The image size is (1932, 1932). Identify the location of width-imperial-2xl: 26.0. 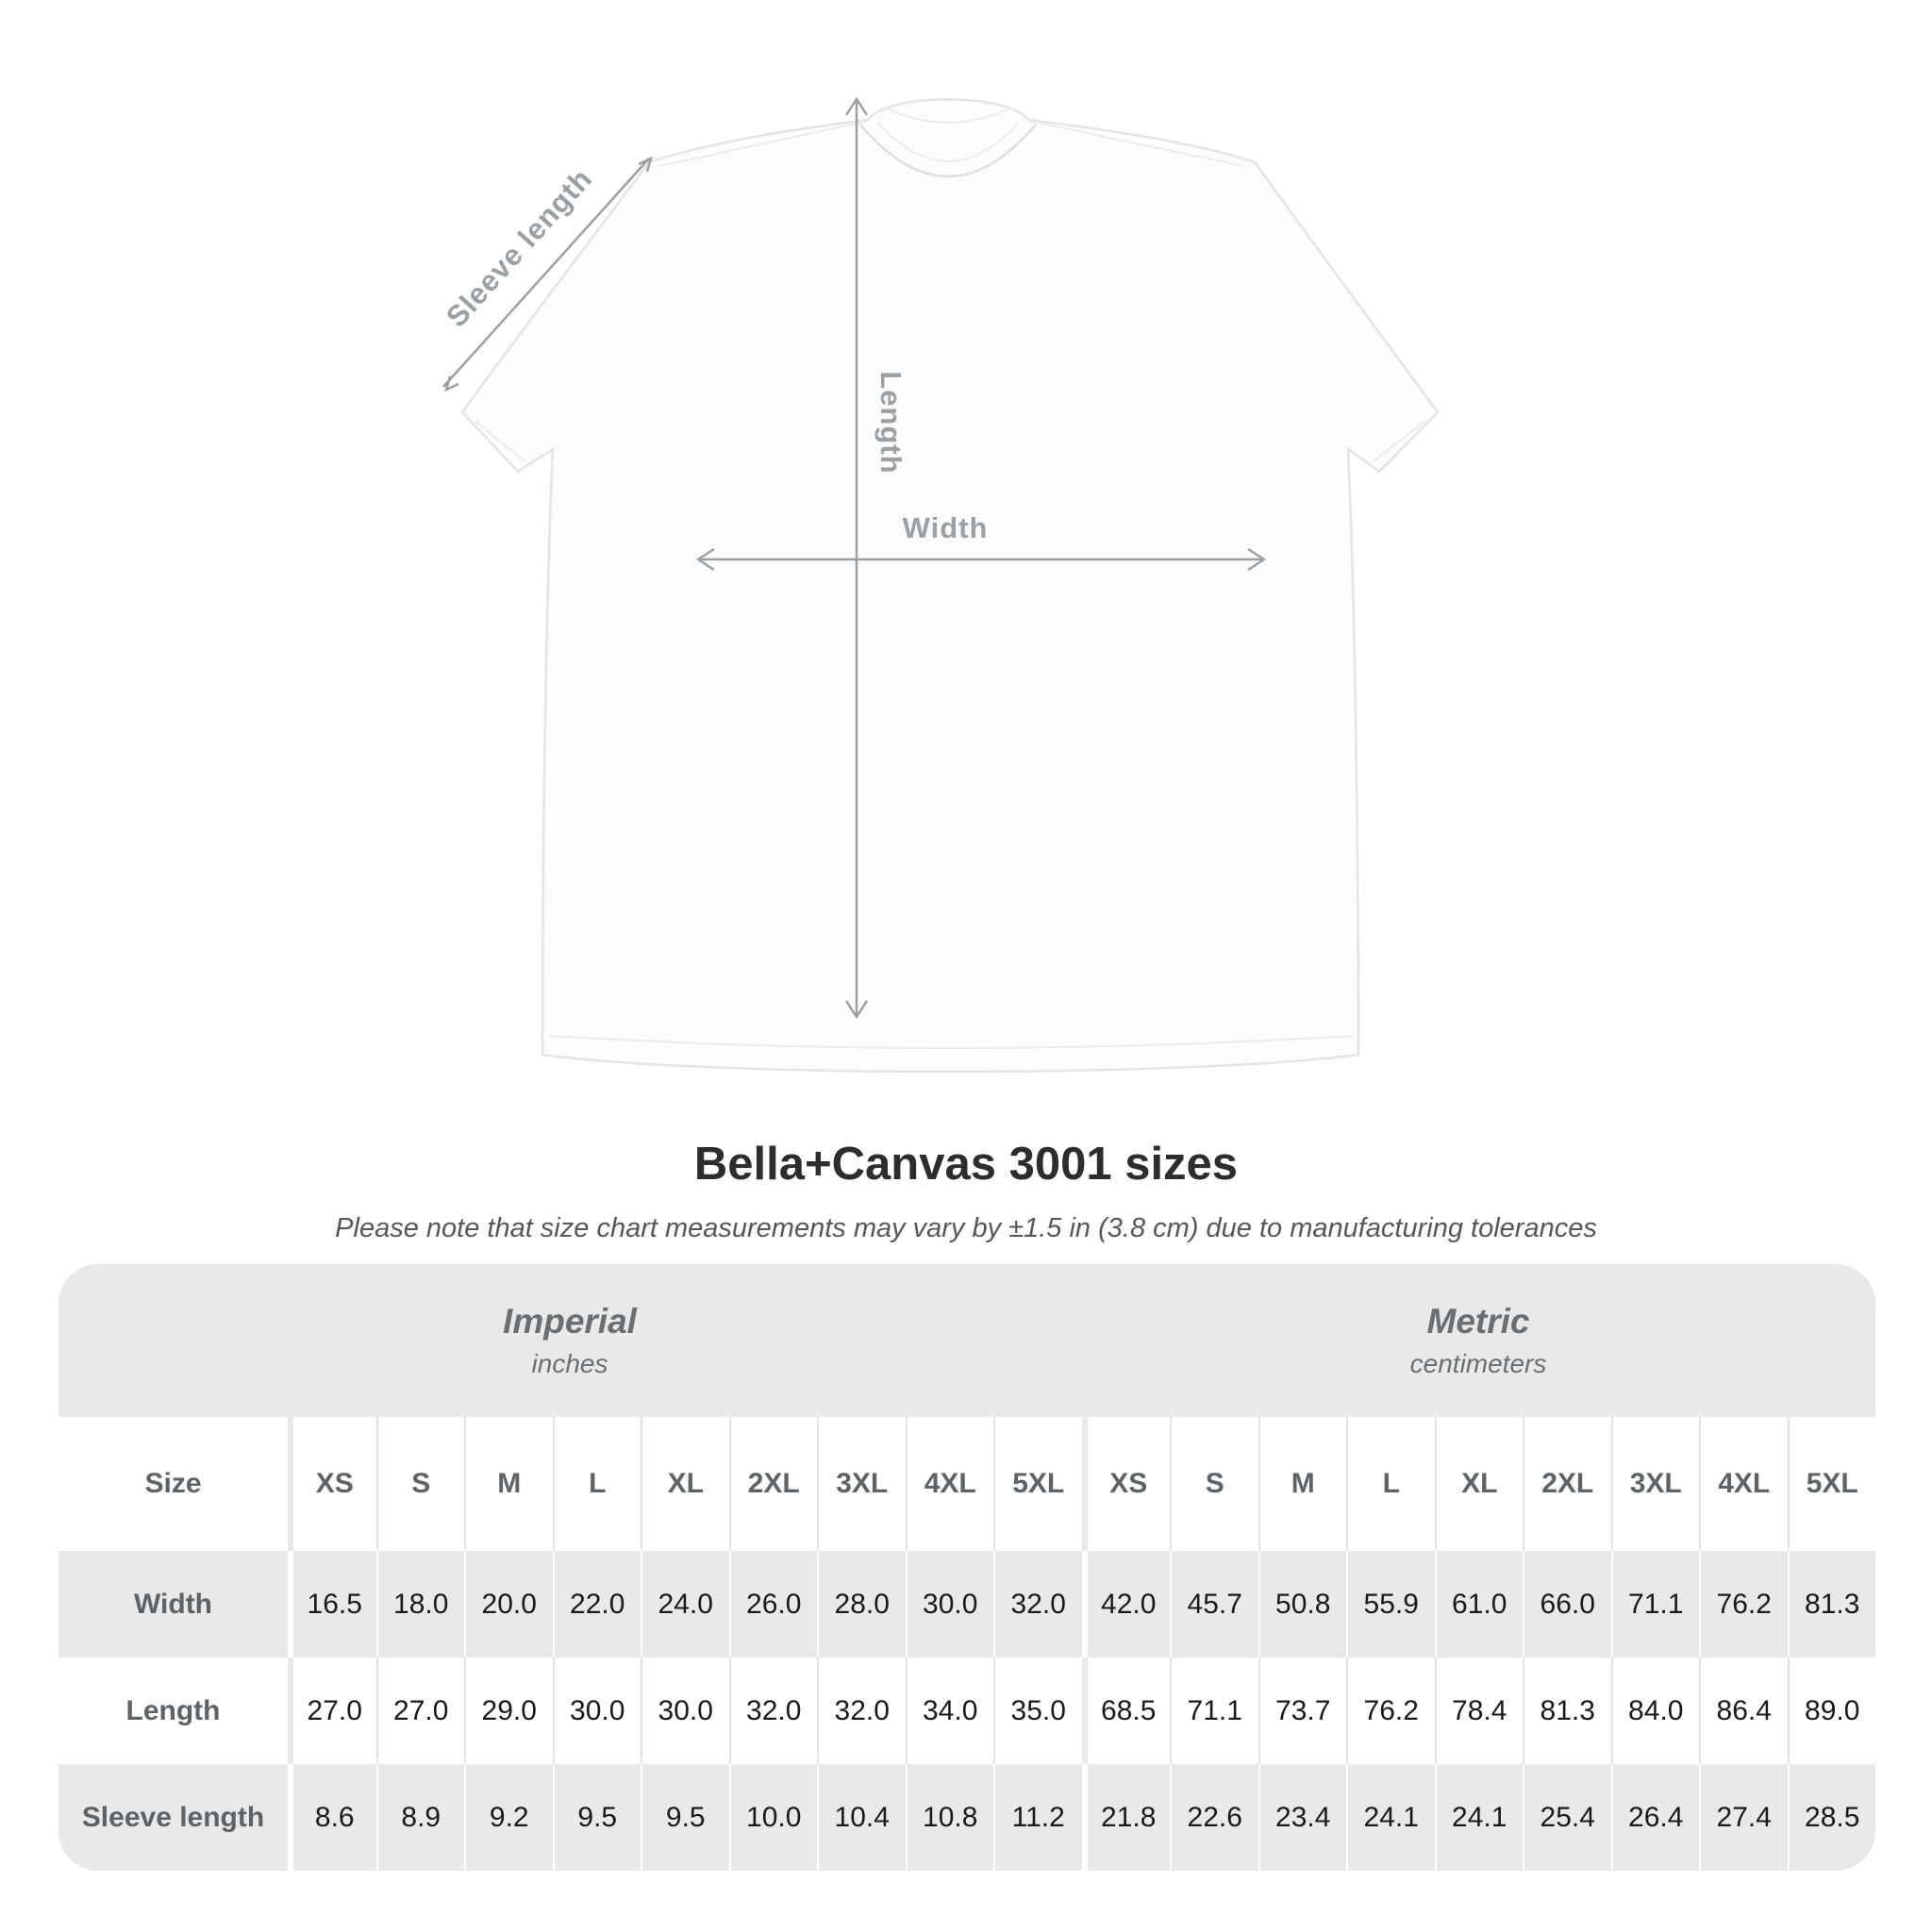
(773, 1604).